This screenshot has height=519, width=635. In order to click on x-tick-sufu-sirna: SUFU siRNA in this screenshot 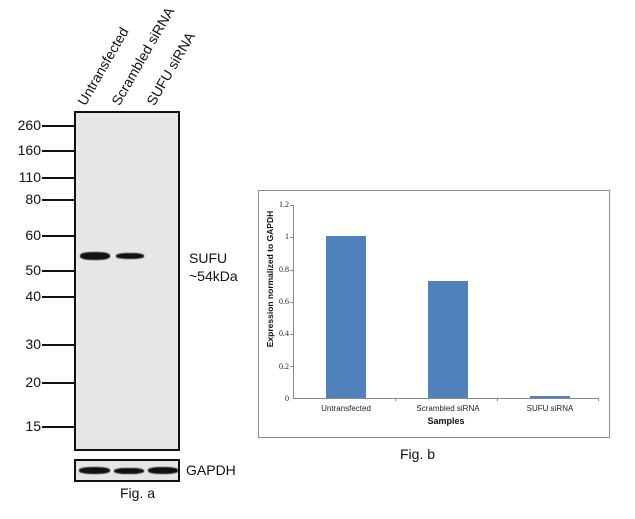, I will do `click(550, 408)`.